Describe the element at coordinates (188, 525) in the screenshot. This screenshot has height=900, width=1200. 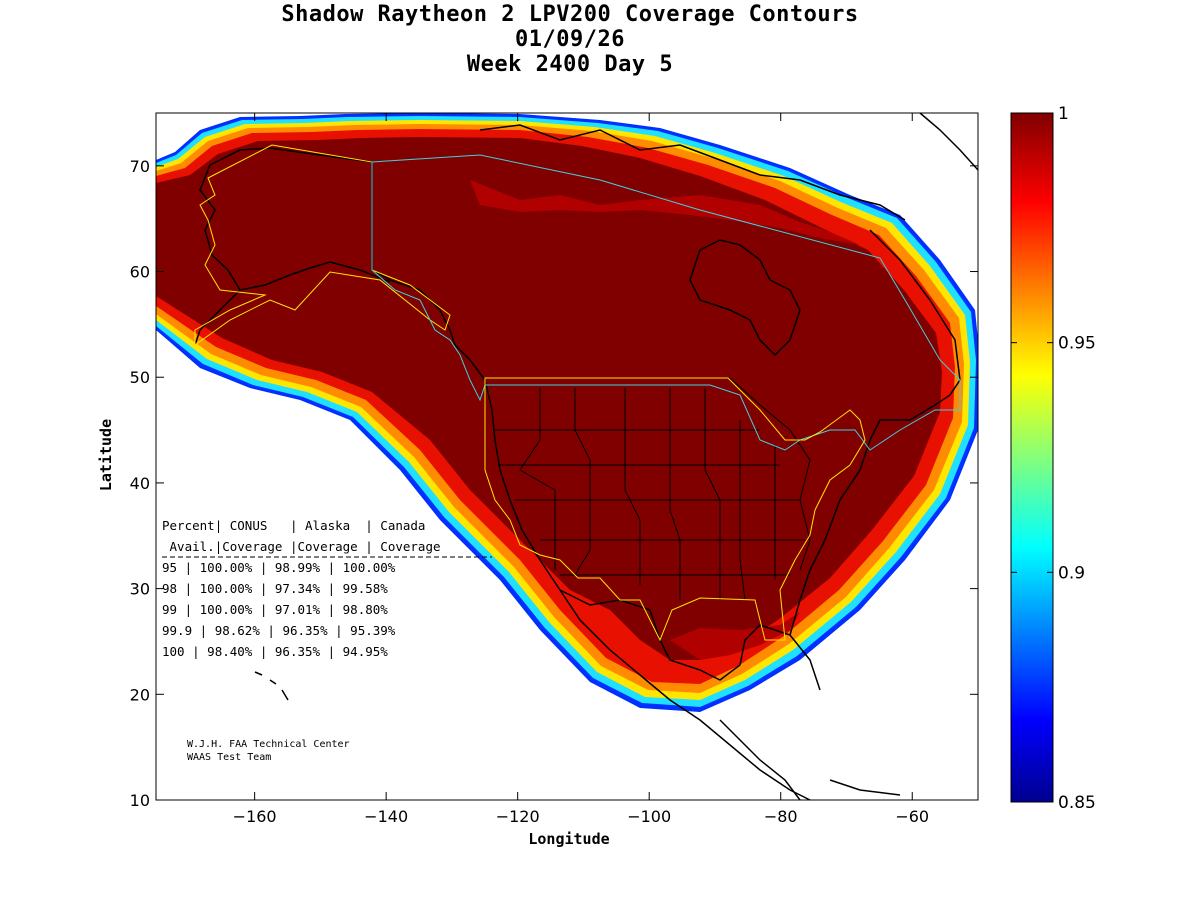
I see `hdr-percent: Percent` at that location.